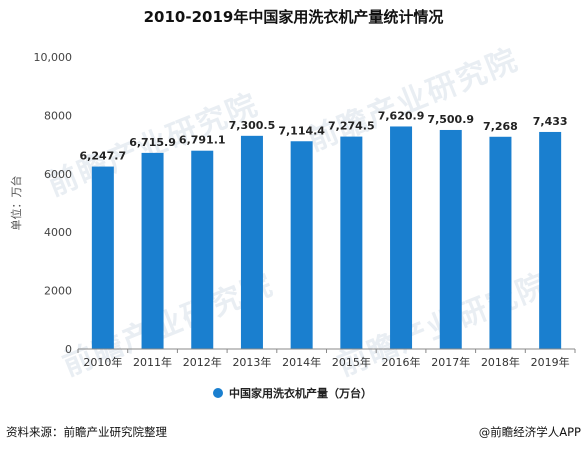 The image size is (587, 449). I want to click on credit-note: @前瞻经济学人APP, so click(529, 432).